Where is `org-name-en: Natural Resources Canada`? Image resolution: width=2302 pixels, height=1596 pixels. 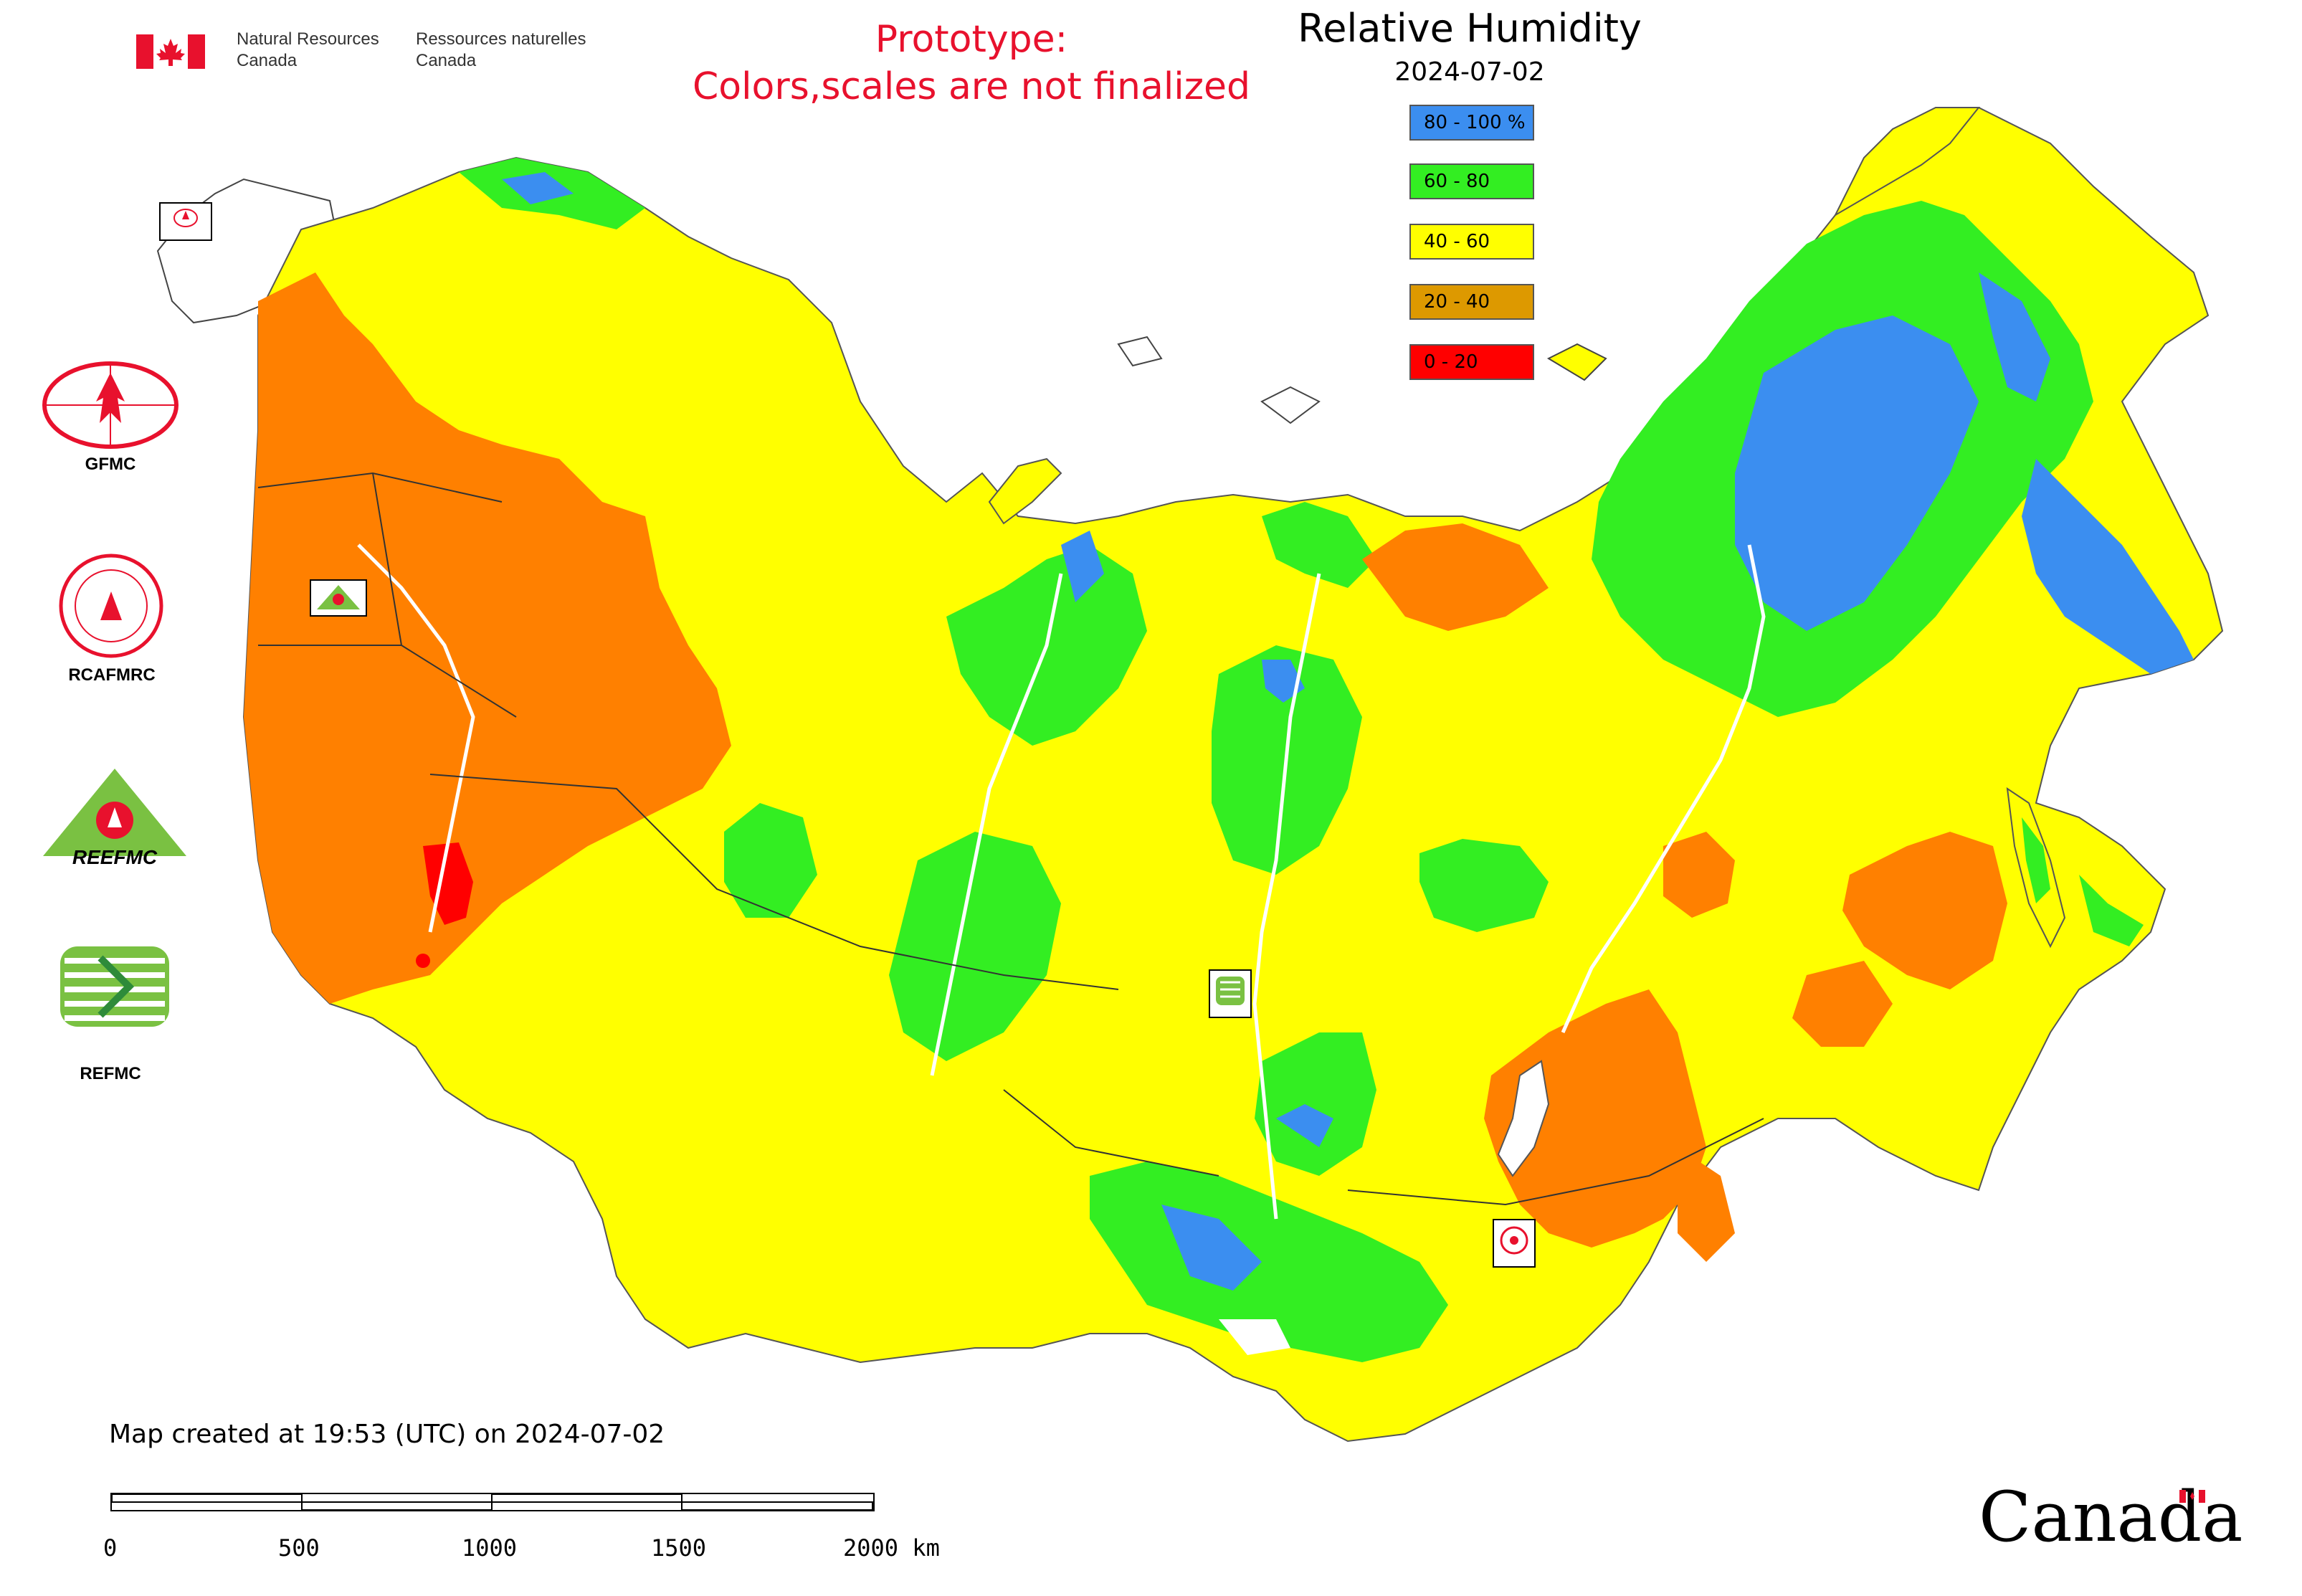 org-name-en: Natural Resources Canada is located at coordinates (308, 50).